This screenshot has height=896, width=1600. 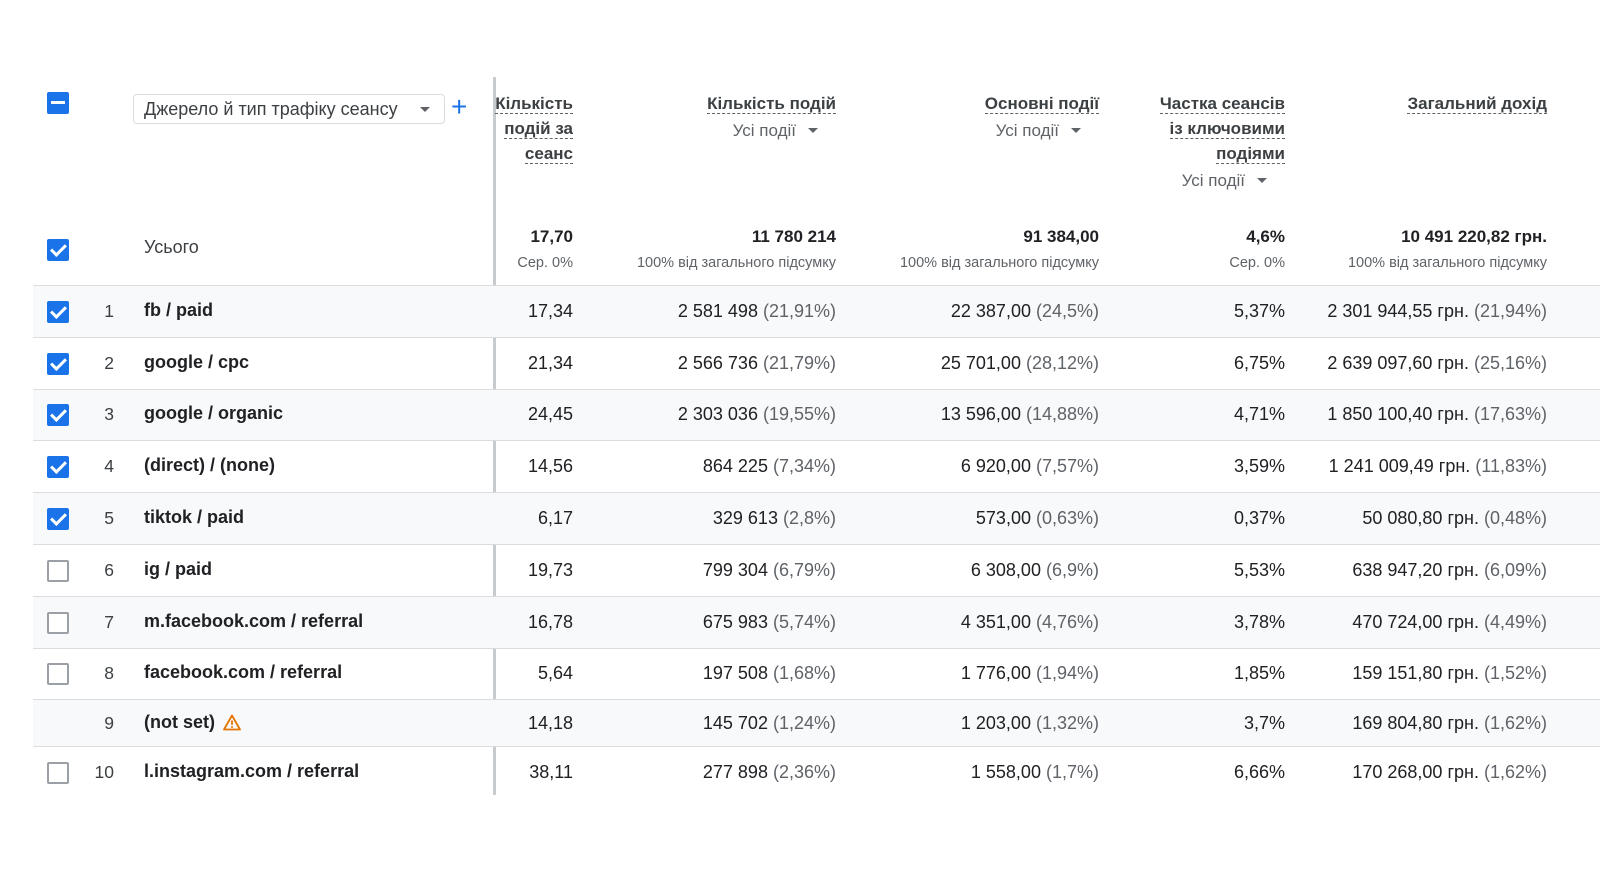 I want to click on cell-event-count: 197 508 (1,68%), so click(x=769, y=673).